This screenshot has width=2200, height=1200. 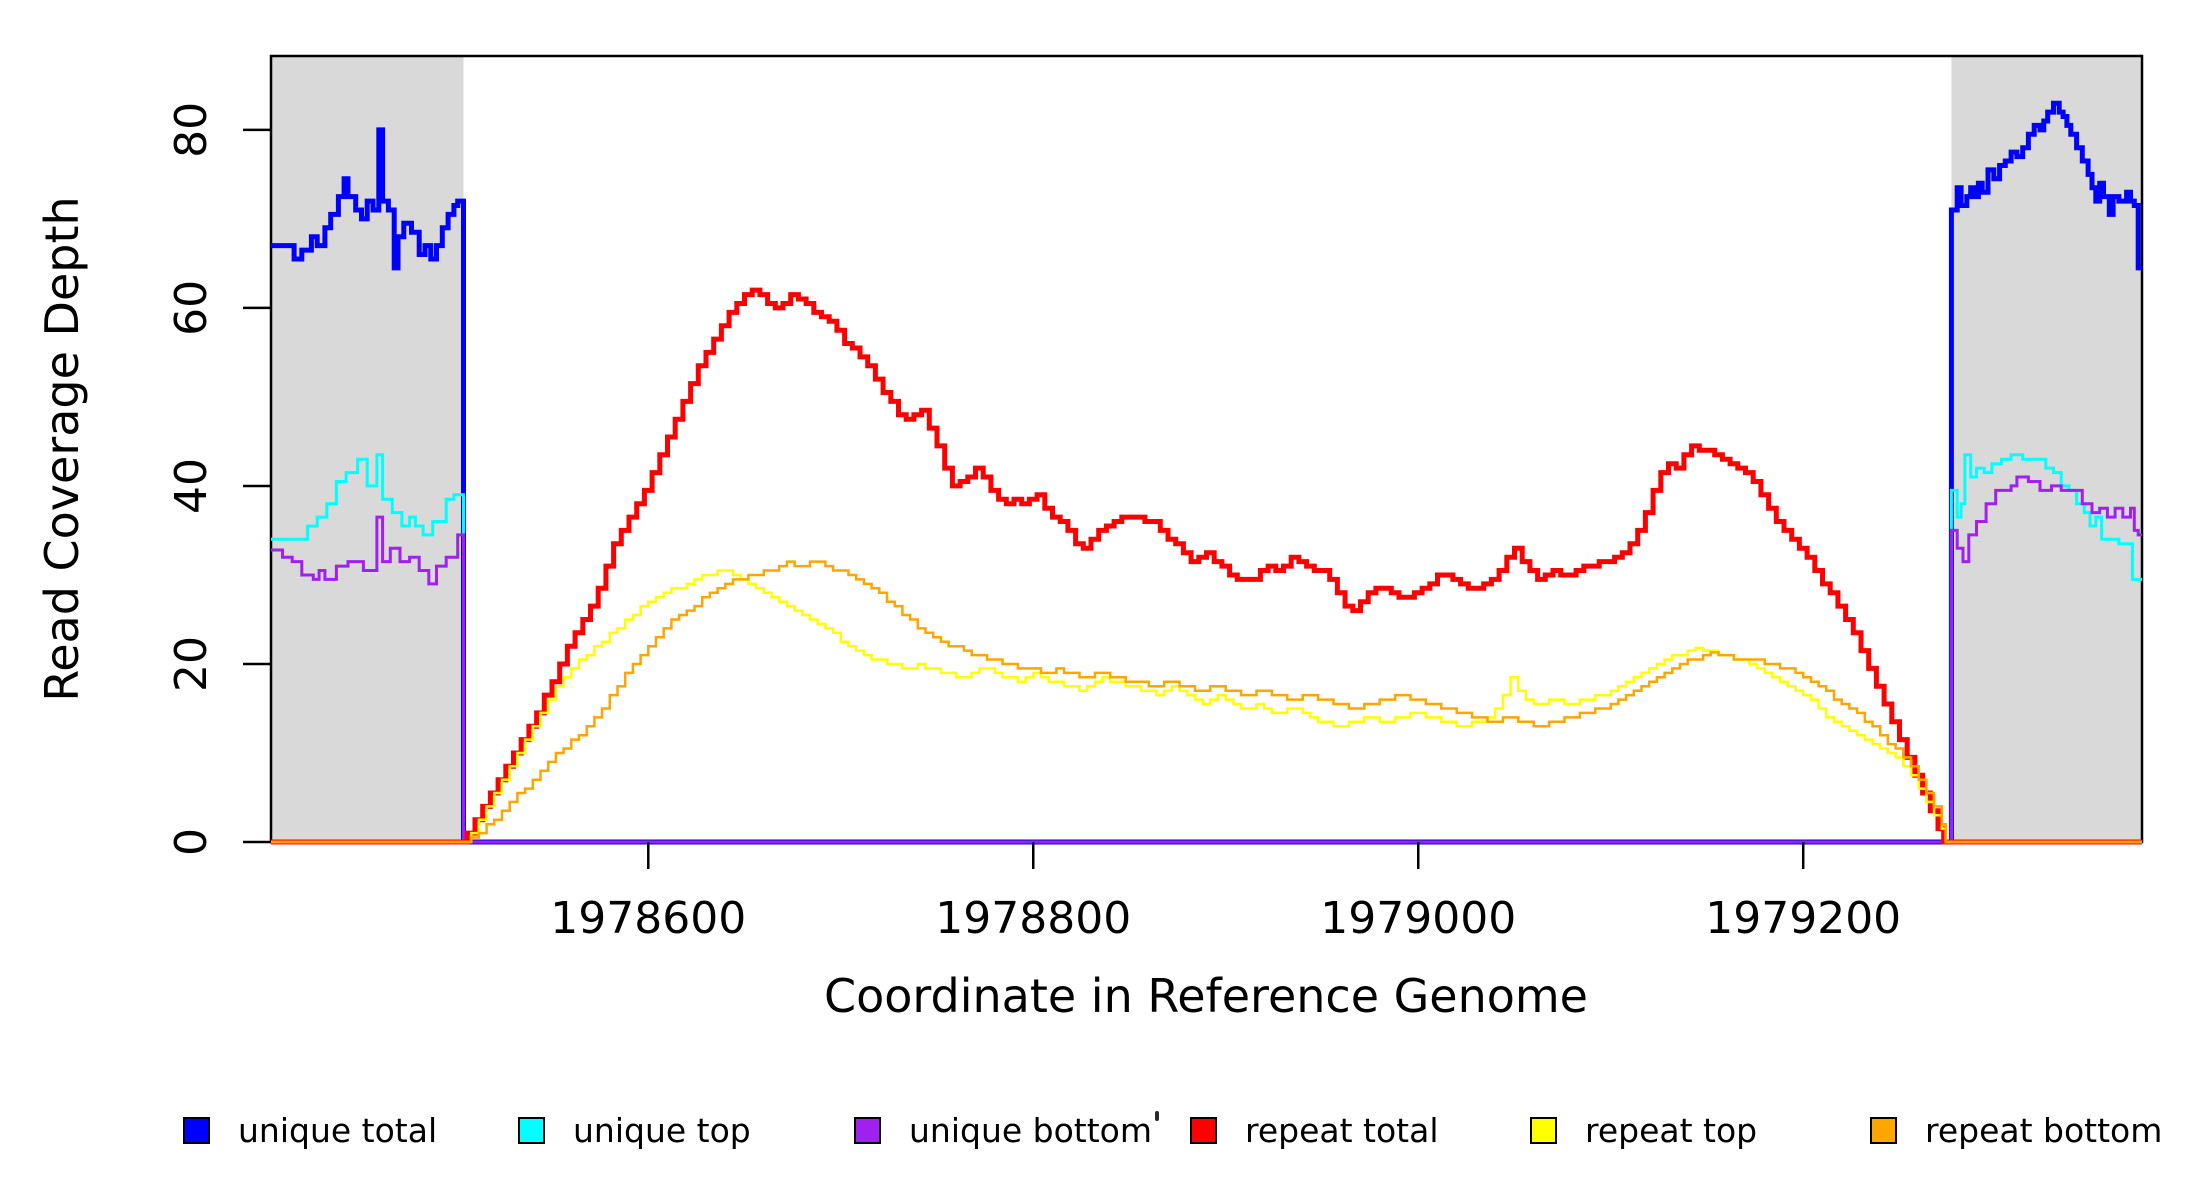 What do you see at coordinates (191, 486) in the screenshot?
I see `y-tick-label: 40` at bounding box center [191, 486].